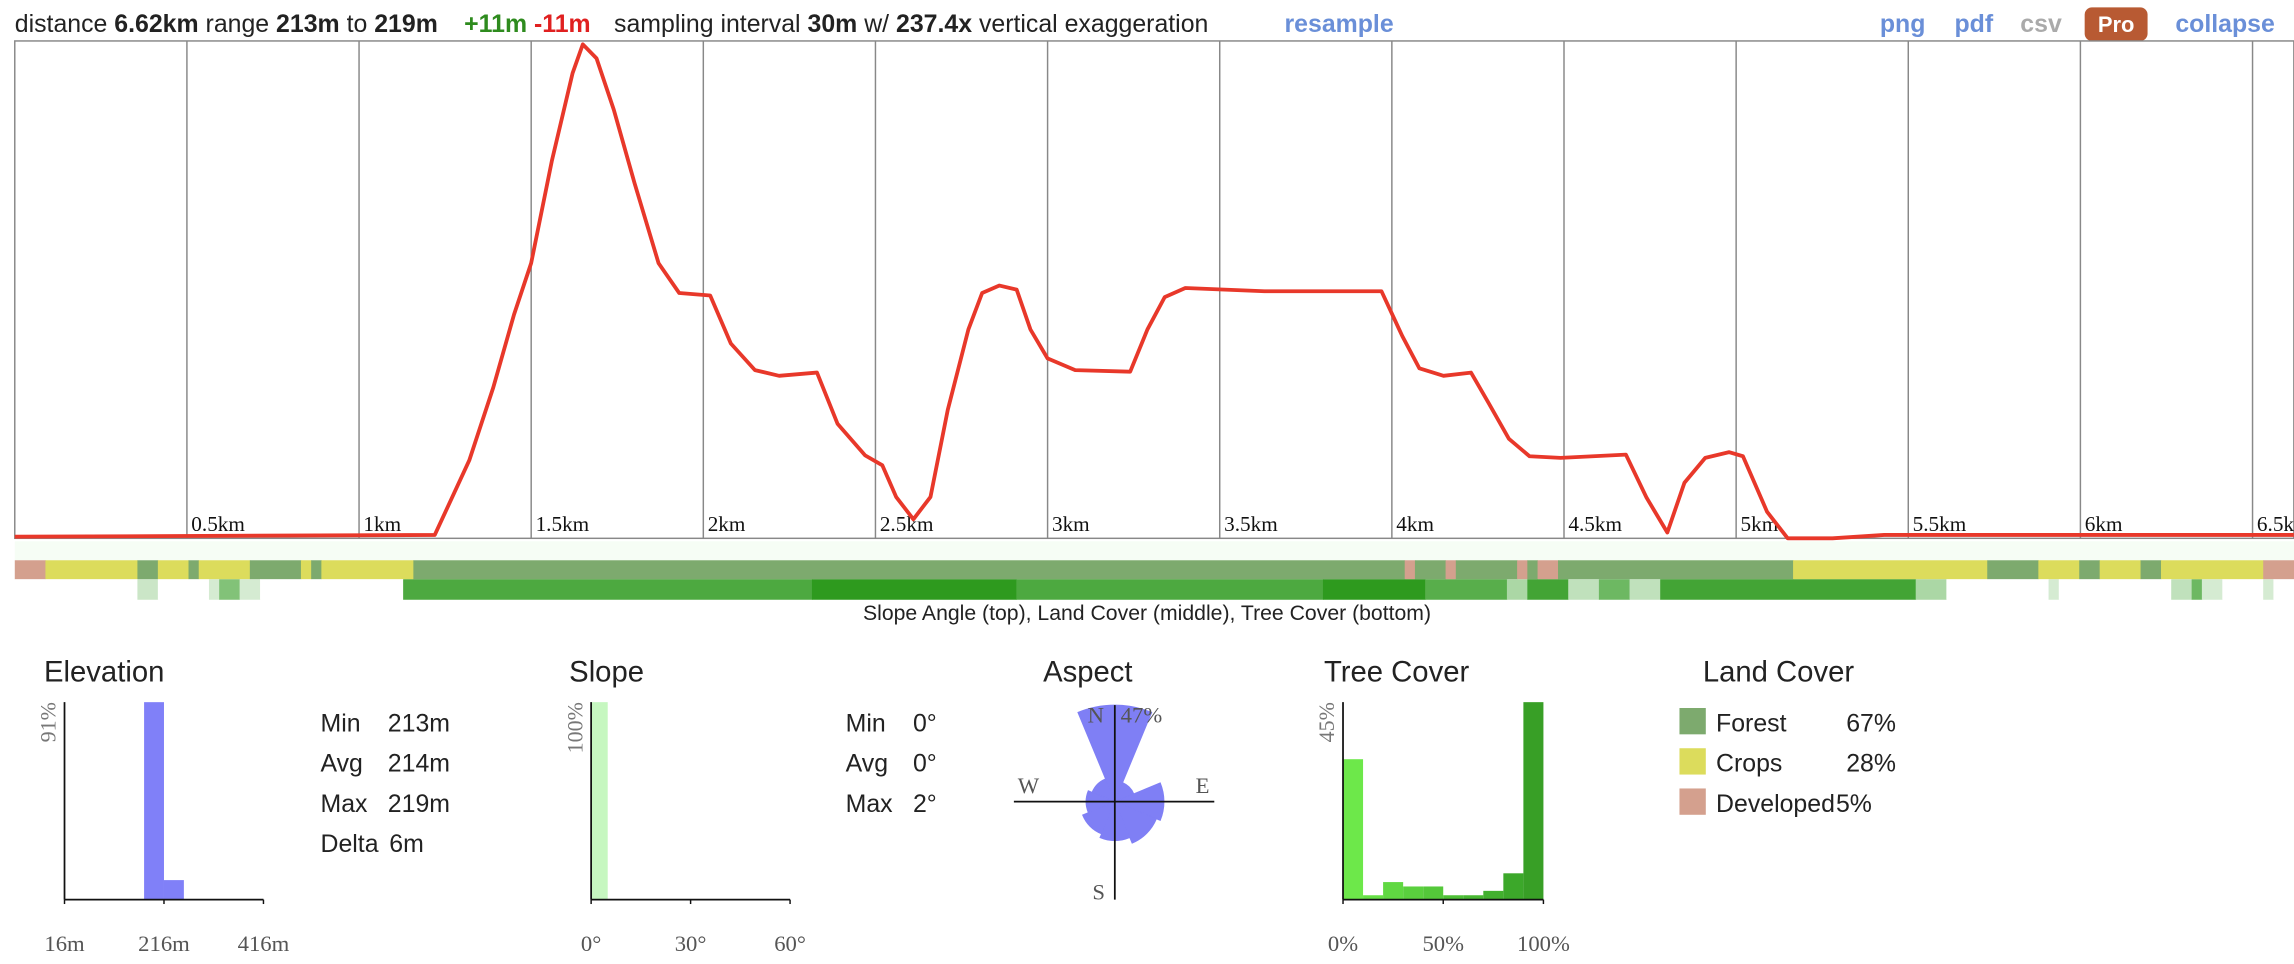 The width and height of the screenshot is (2294, 964). I want to click on y-max-label: 100%, so click(574, 727).